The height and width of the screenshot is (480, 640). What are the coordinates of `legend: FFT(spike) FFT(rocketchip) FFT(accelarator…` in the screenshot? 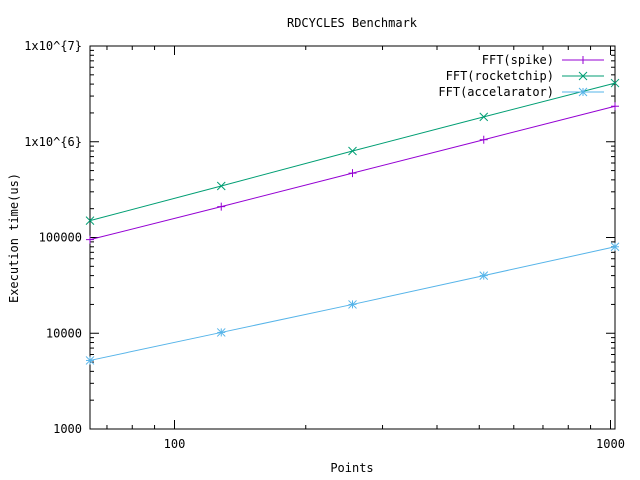 It's located at (521, 76).